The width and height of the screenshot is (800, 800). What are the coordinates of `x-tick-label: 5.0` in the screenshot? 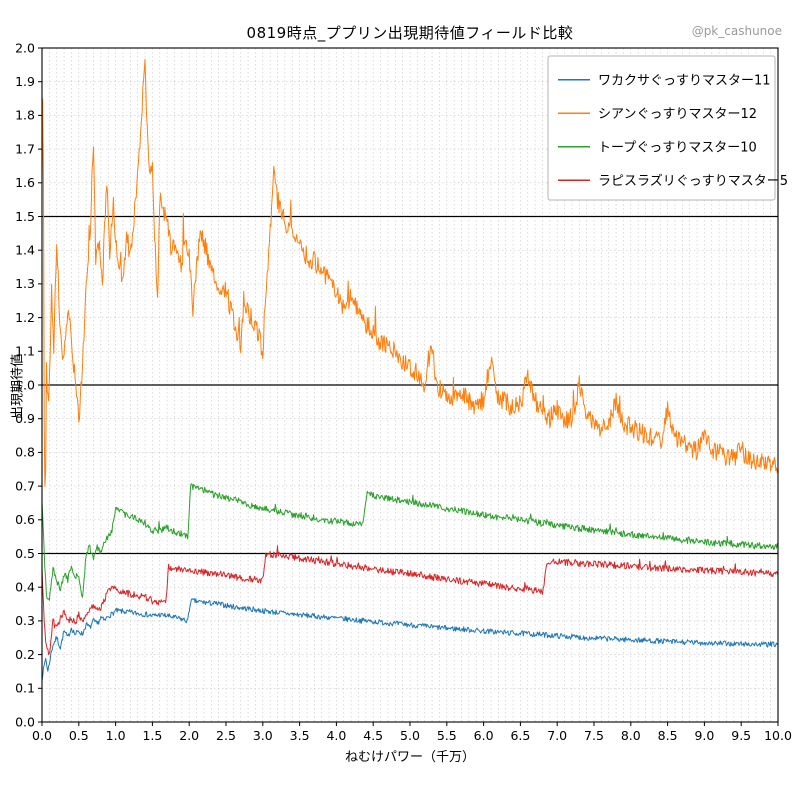 It's located at (410, 735).